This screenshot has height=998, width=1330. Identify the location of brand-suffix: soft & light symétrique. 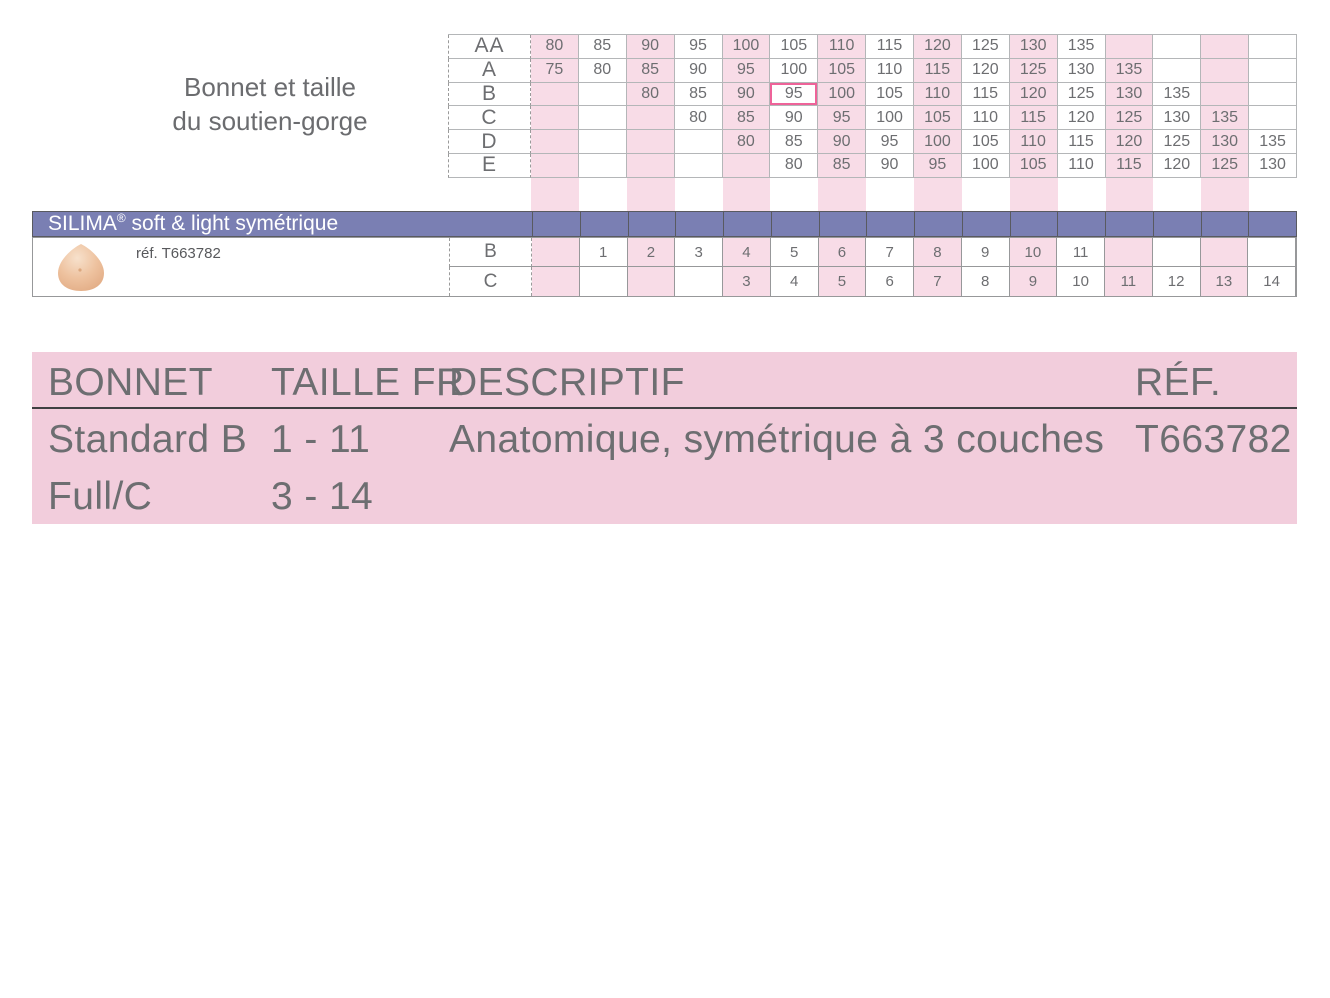
(232, 223).